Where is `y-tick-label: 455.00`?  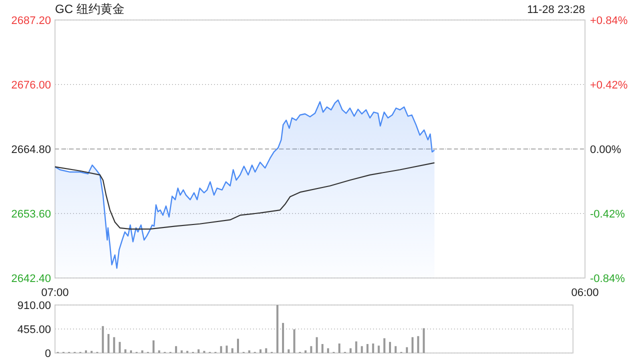
y-tick-label: 455.00 is located at coordinates (34, 330).